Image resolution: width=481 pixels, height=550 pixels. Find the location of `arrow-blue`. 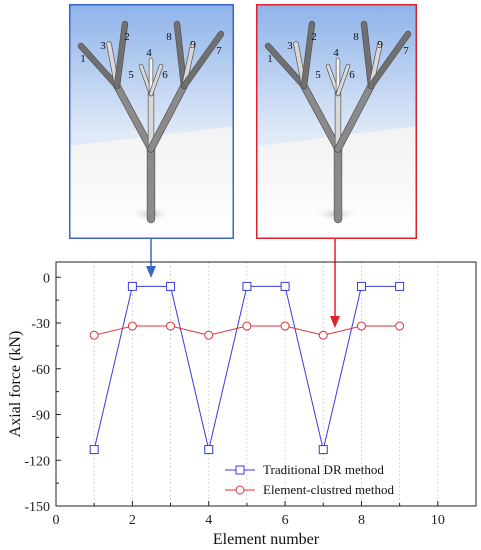

arrow-blue is located at coordinates (151, 258).